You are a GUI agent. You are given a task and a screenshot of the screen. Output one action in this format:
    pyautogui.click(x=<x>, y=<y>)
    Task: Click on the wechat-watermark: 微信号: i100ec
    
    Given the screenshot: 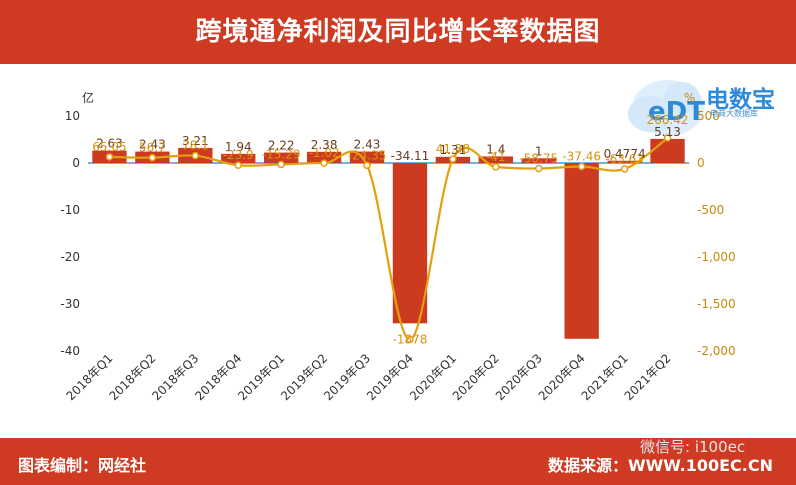 What is the action you would take?
    pyautogui.click(x=693, y=447)
    